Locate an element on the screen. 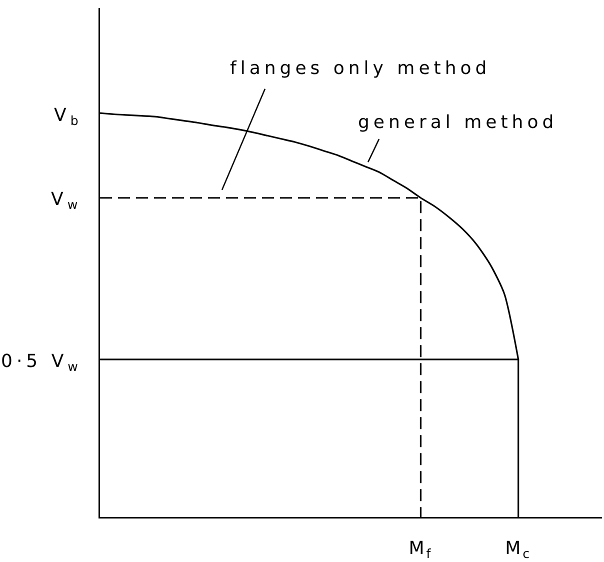 The width and height of the screenshot is (604, 562). x-tick-label: M$_{f}$ is located at coordinates (420, 549).